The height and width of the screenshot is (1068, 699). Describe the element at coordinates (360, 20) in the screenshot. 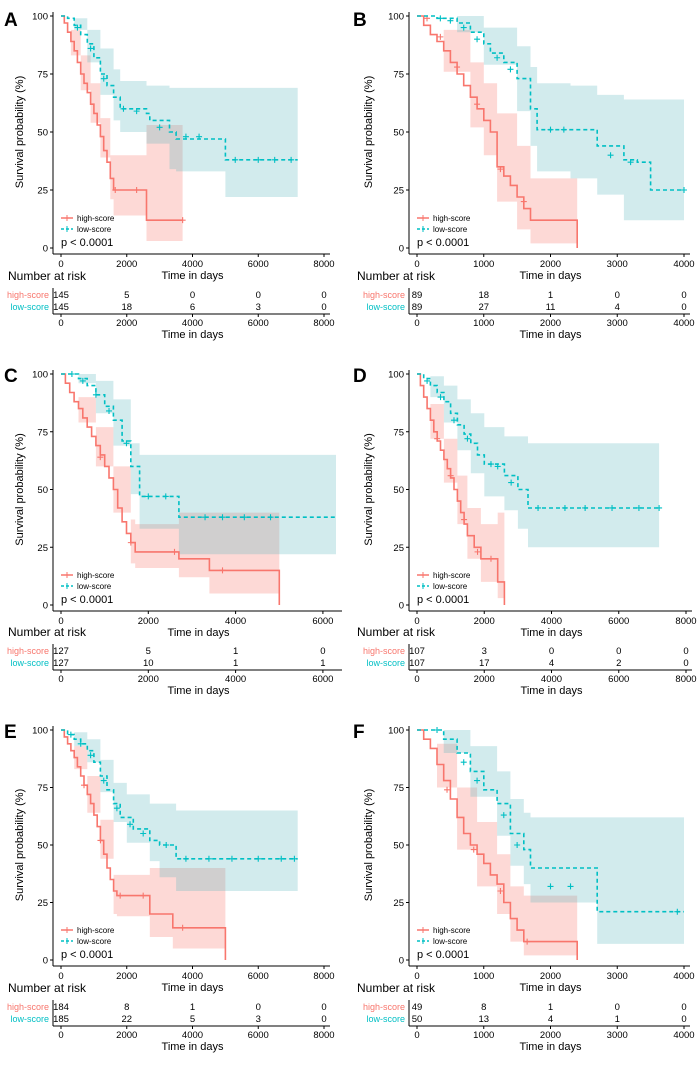

I see `panel-letter: B` at that location.